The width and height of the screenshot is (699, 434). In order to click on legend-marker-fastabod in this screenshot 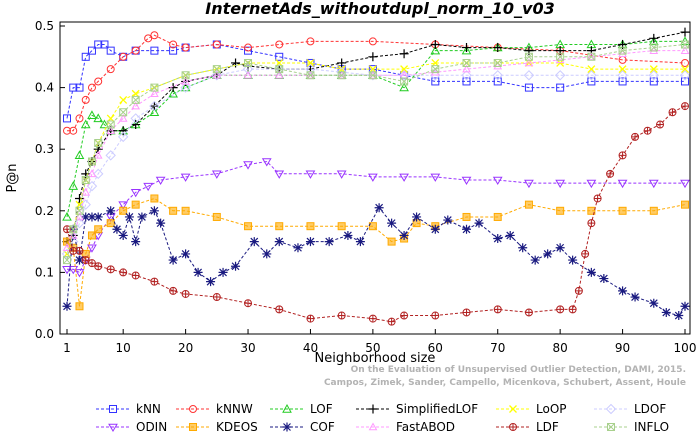, I will do `click(373, 426)`.